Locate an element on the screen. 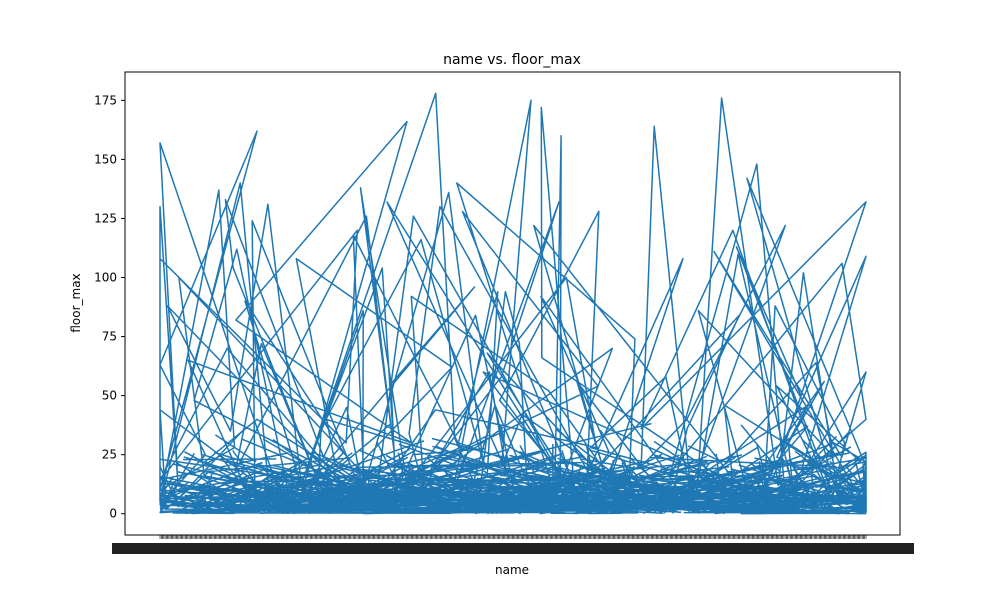 Image resolution: width=1000 pixels, height=600 pixels. chart-title: name vs. floor_max is located at coordinates (512, 60).